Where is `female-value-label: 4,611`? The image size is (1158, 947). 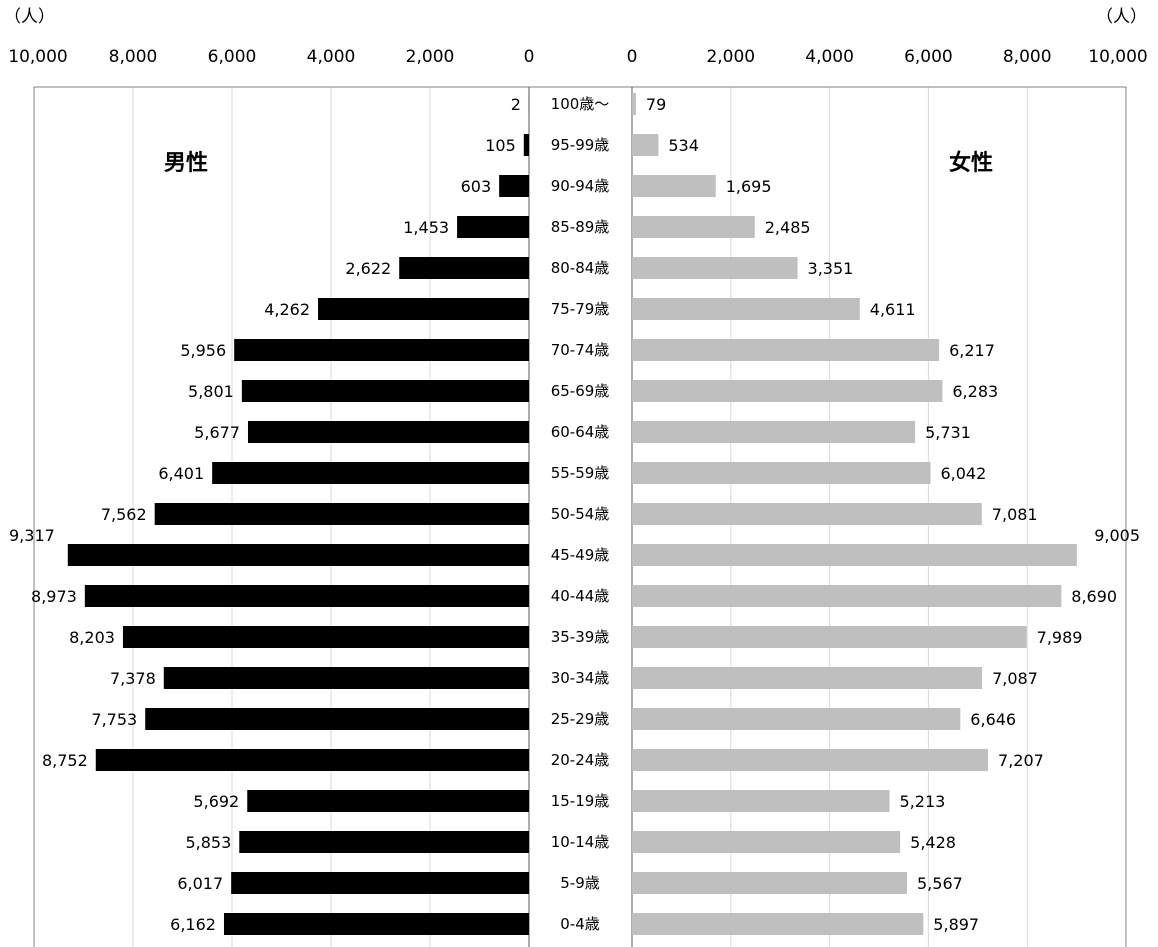 female-value-label: 4,611 is located at coordinates (893, 309).